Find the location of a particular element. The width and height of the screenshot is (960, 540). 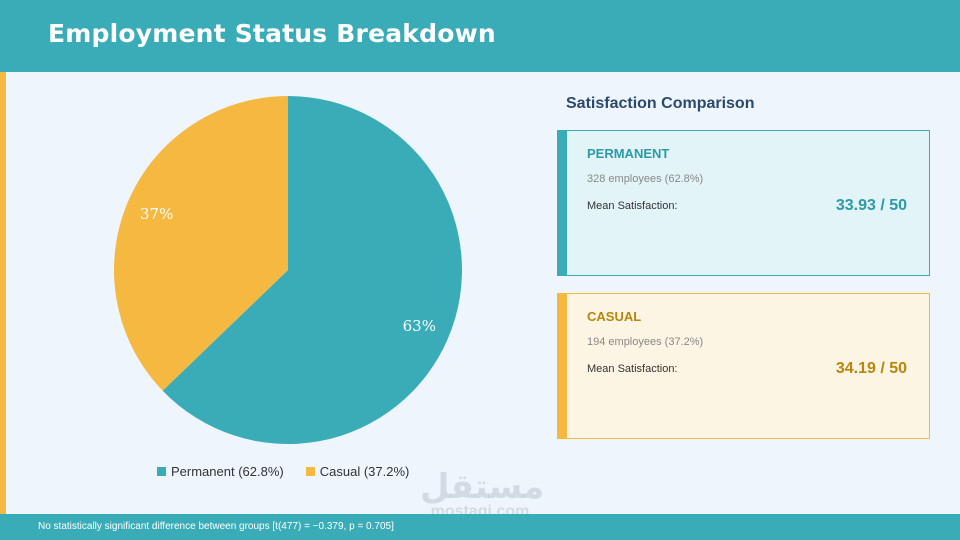

card-employee-count: 194 employees (37.2%) is located at coordinates (645, 342).